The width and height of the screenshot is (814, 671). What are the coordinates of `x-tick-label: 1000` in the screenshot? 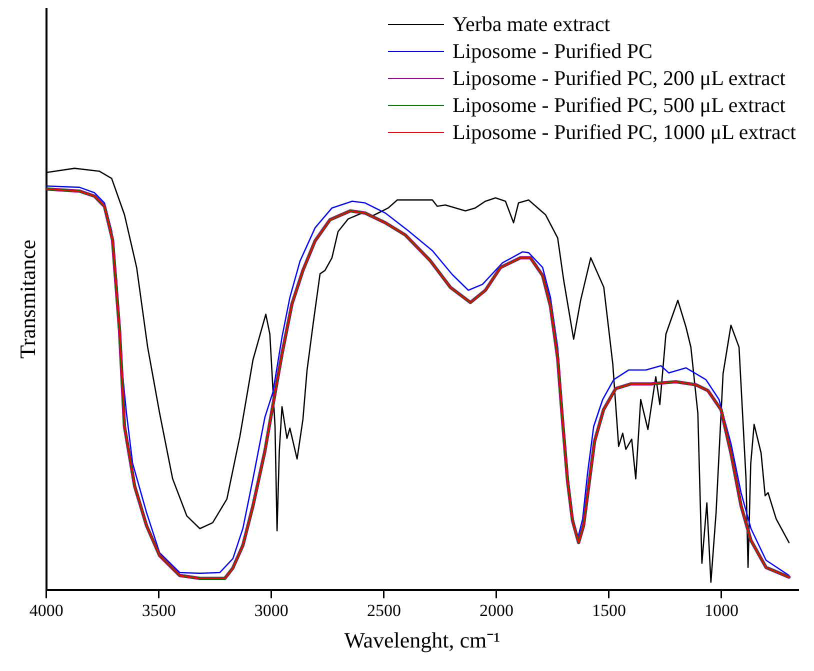 It's located at (721, 610).